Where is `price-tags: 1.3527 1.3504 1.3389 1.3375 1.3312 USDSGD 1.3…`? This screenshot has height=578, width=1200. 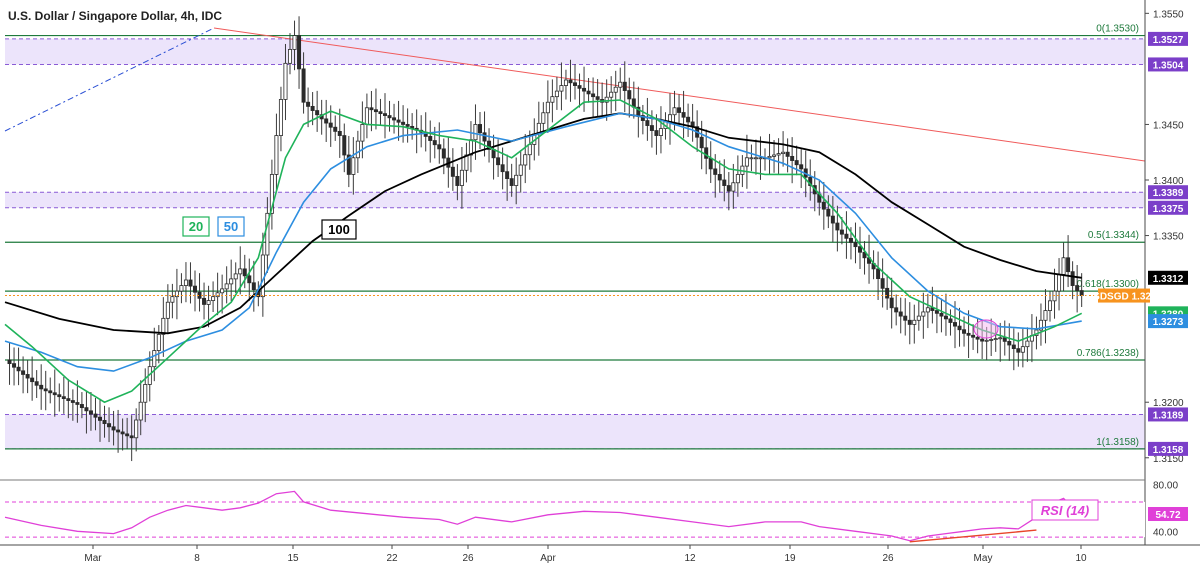 price-tags: 1.3527 1.3504 1.3389 1.3375 1.3312 USDSGD 1.3… is located at coordinates (1137, 243).